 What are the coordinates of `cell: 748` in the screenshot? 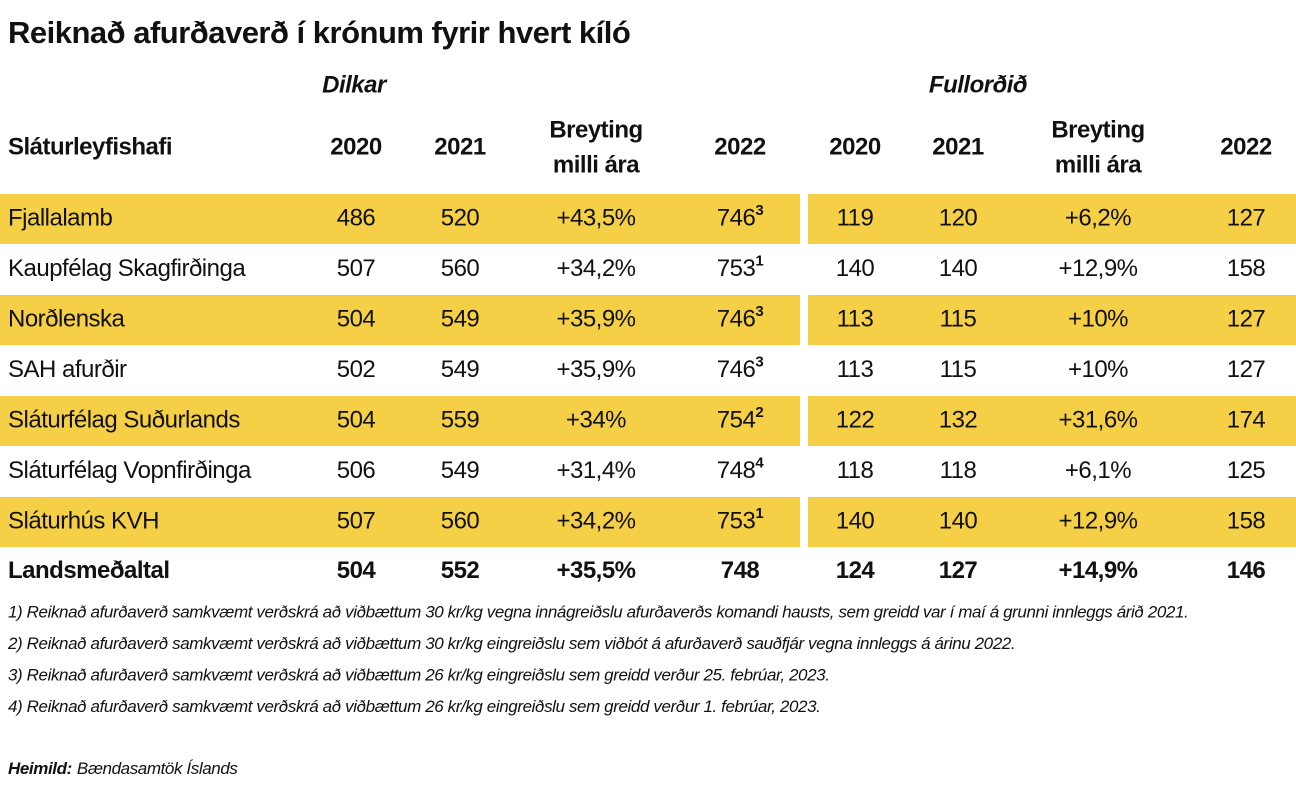 It's located at (740, 570).